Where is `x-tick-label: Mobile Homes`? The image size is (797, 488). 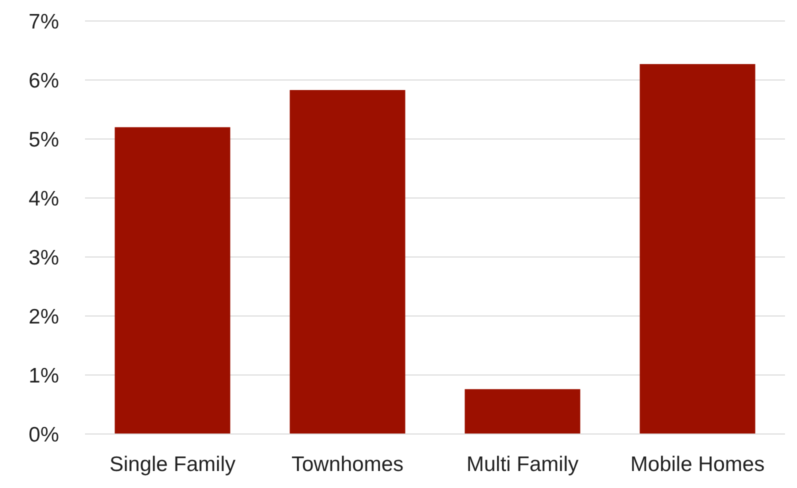
x-tick-label: Mobile Homes is located at coordinates (697, 464).